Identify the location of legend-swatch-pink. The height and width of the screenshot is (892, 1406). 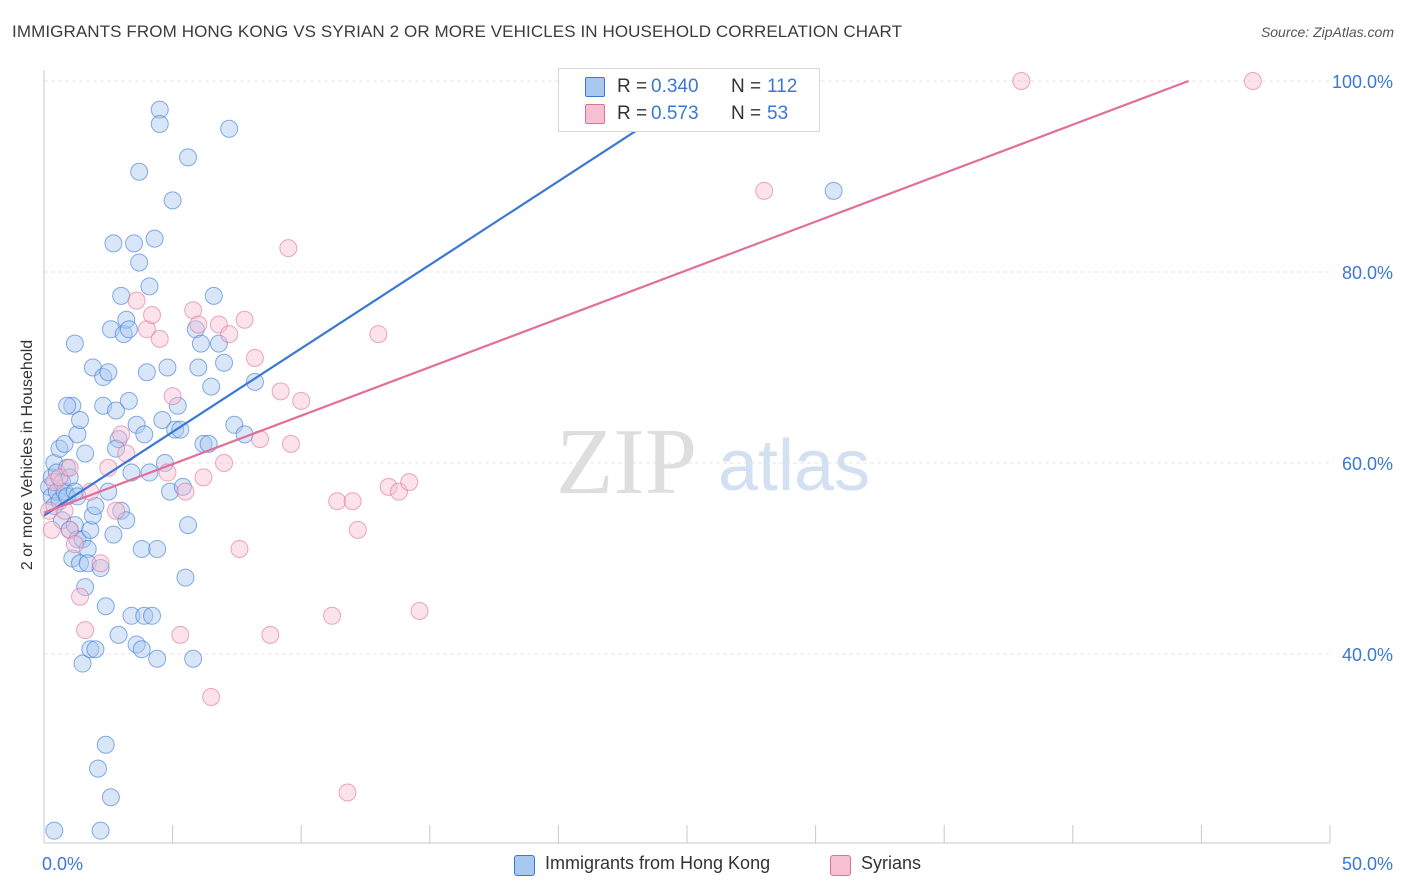
(595, 114).